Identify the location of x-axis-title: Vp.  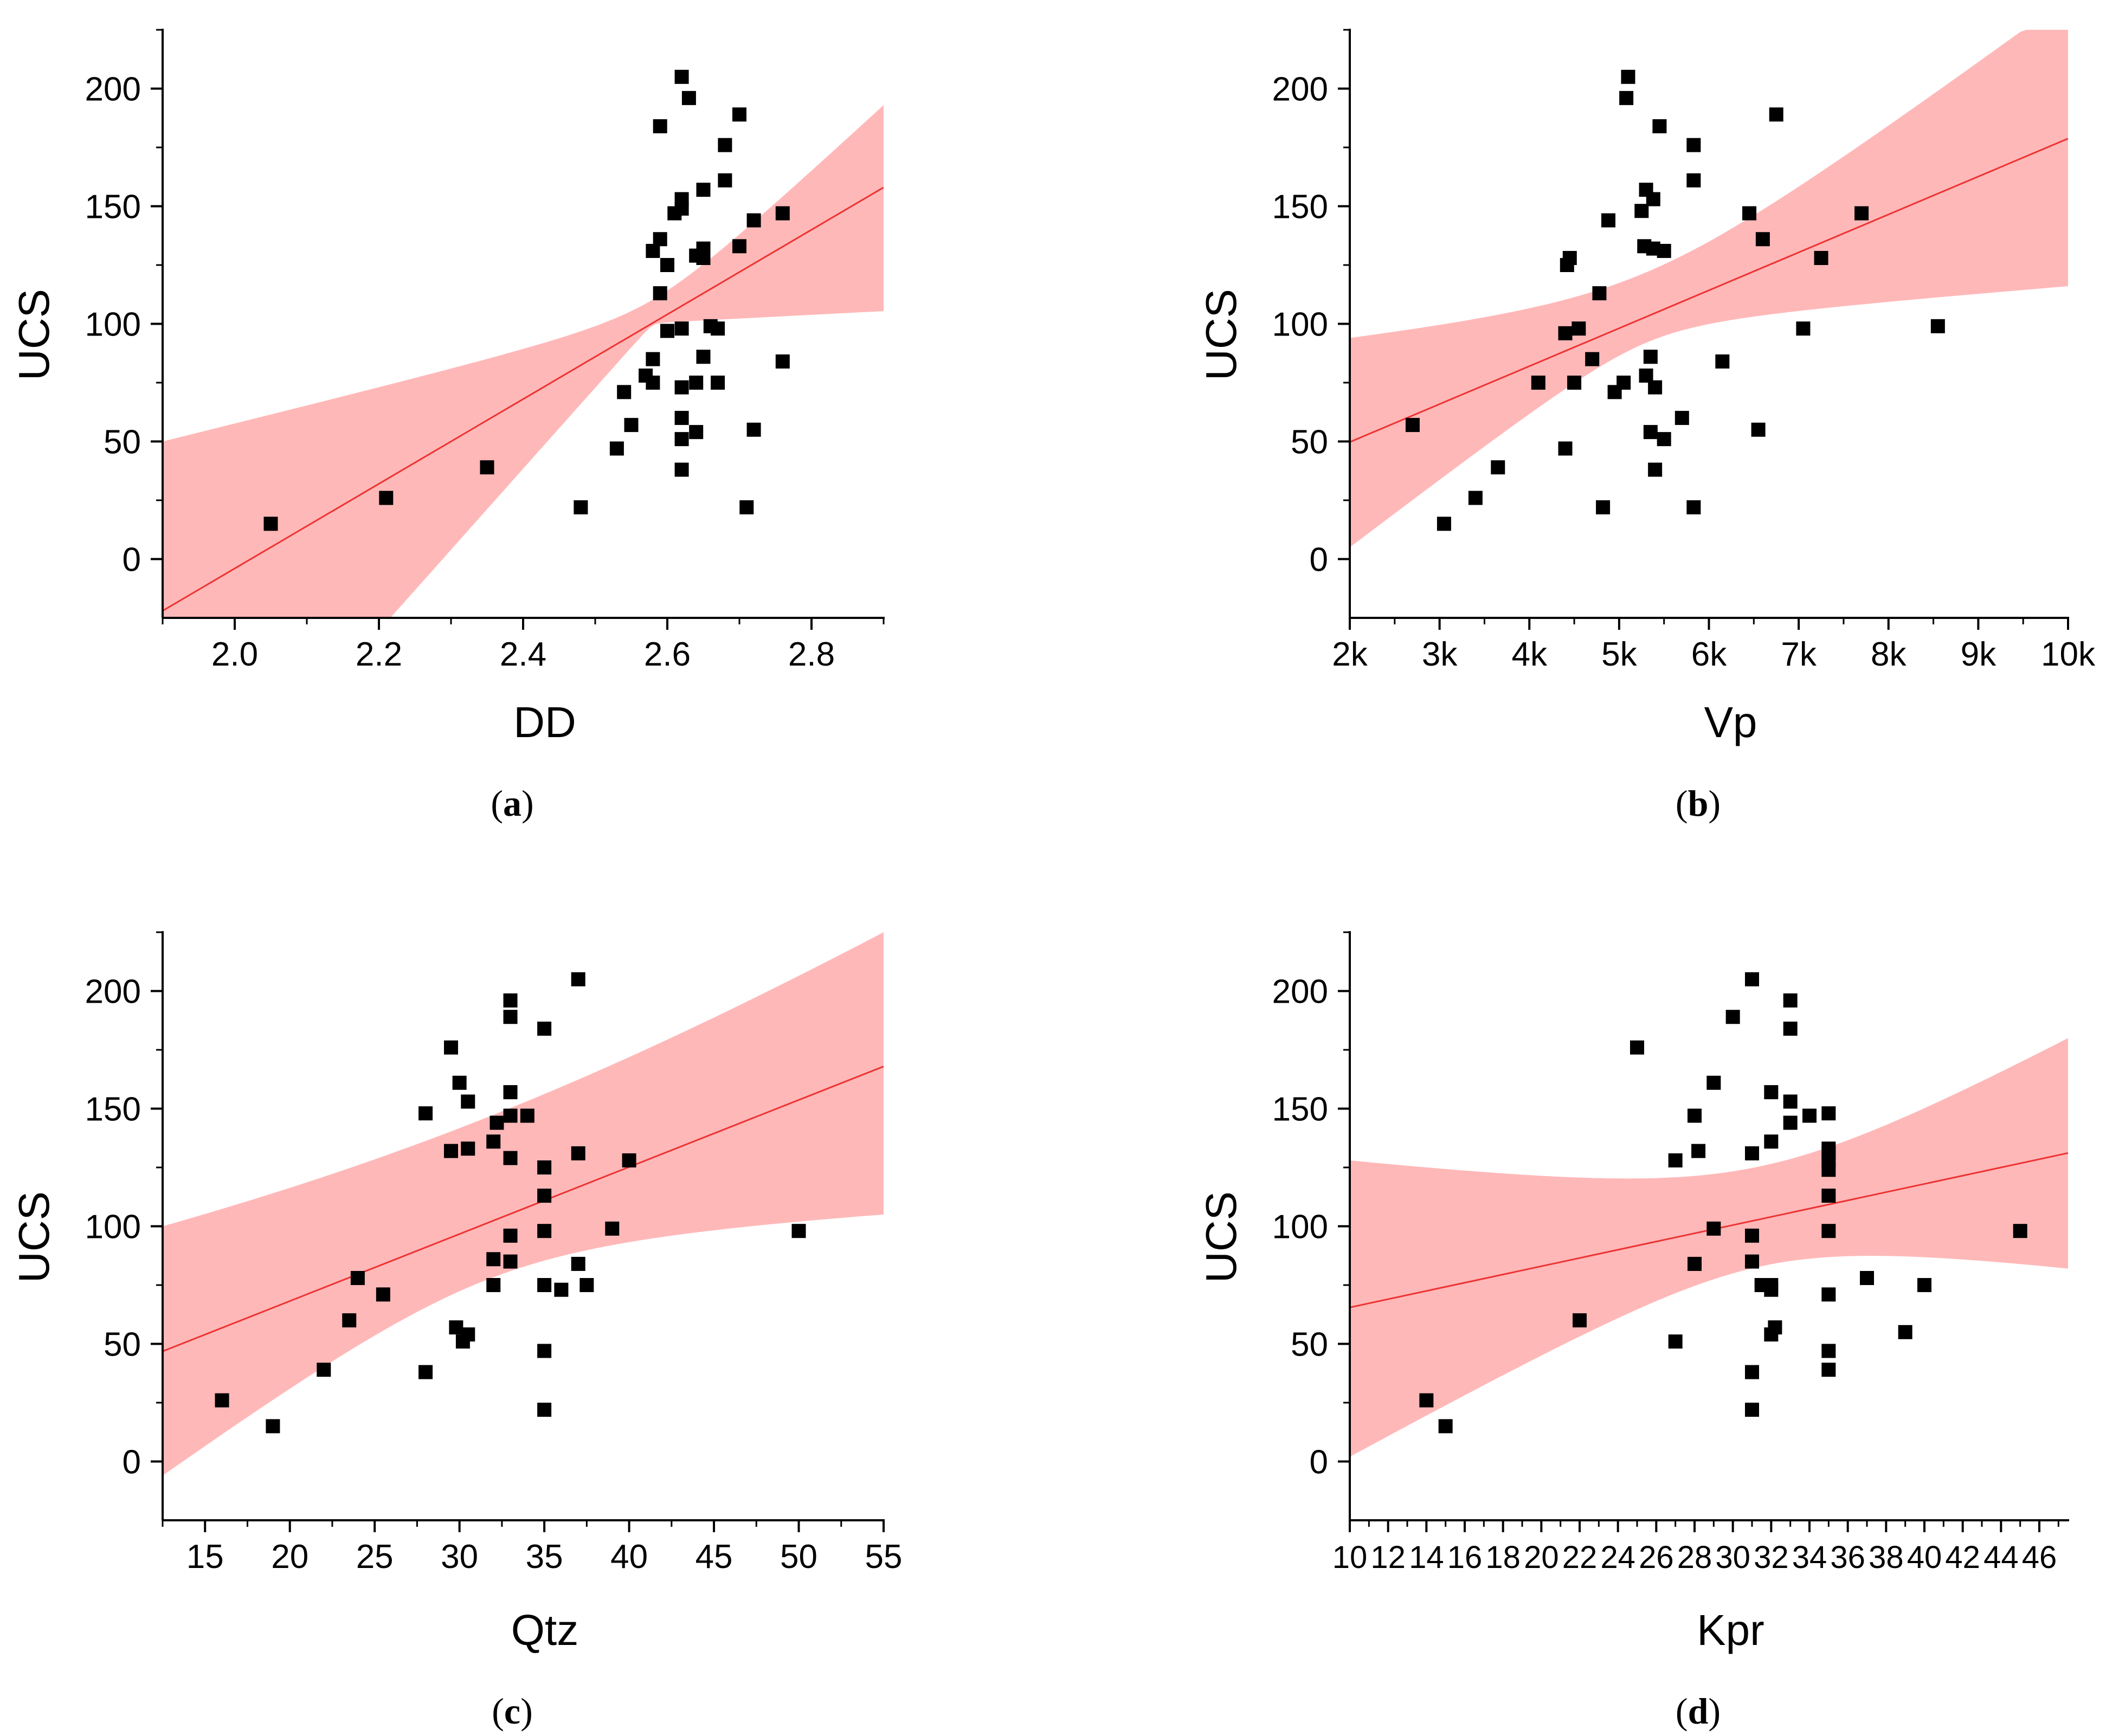
(1730, 722).